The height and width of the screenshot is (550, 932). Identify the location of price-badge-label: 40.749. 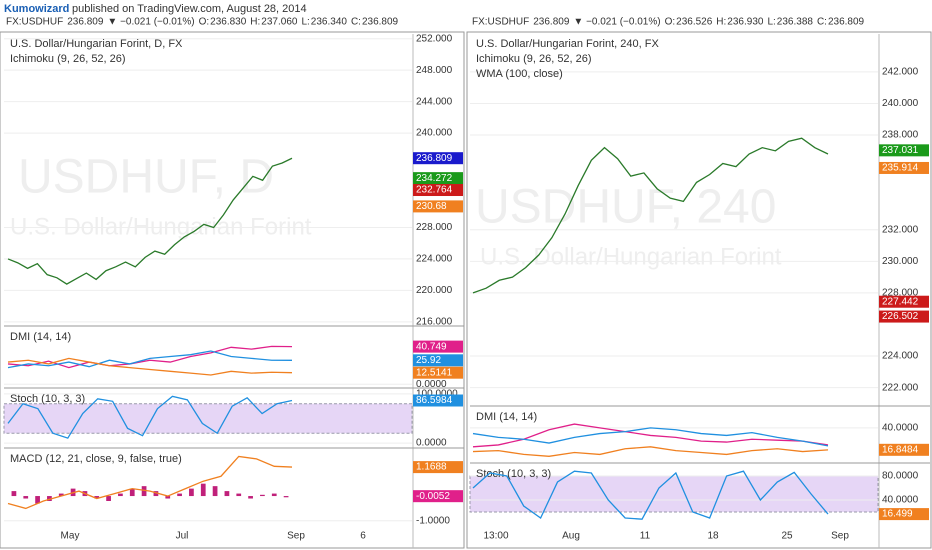
(431, 346).